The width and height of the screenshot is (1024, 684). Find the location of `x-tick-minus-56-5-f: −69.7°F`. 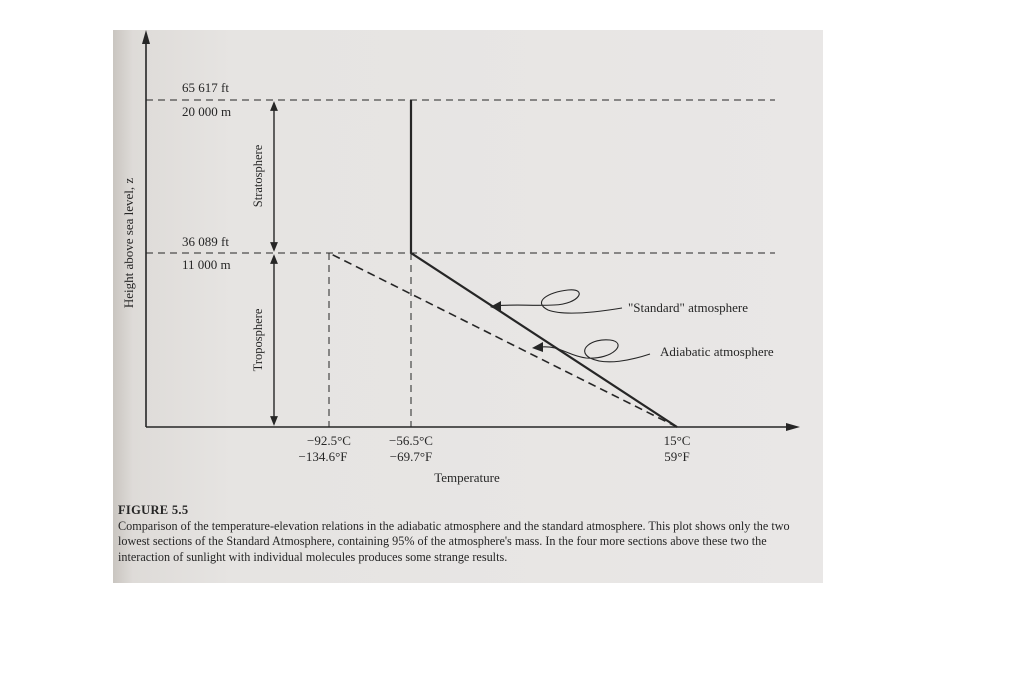

x-tick-minus-56-5-f: −69.7°F is located at coordinates (411, 456).